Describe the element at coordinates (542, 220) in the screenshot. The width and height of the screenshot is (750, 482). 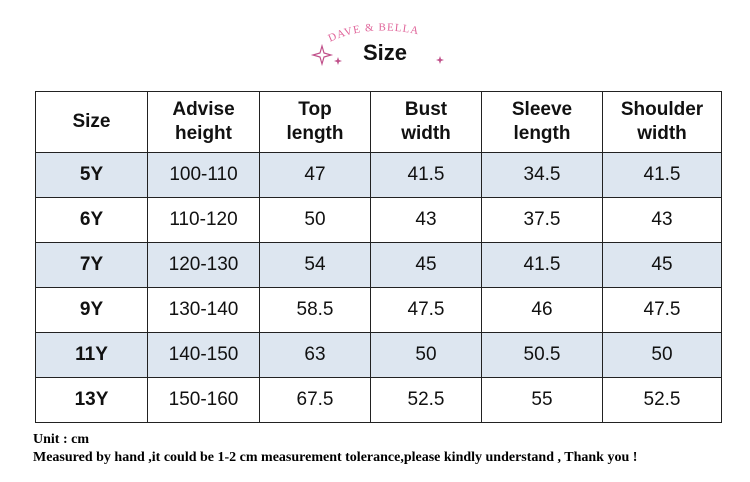
I see `table-cell: 37.5` at that location.